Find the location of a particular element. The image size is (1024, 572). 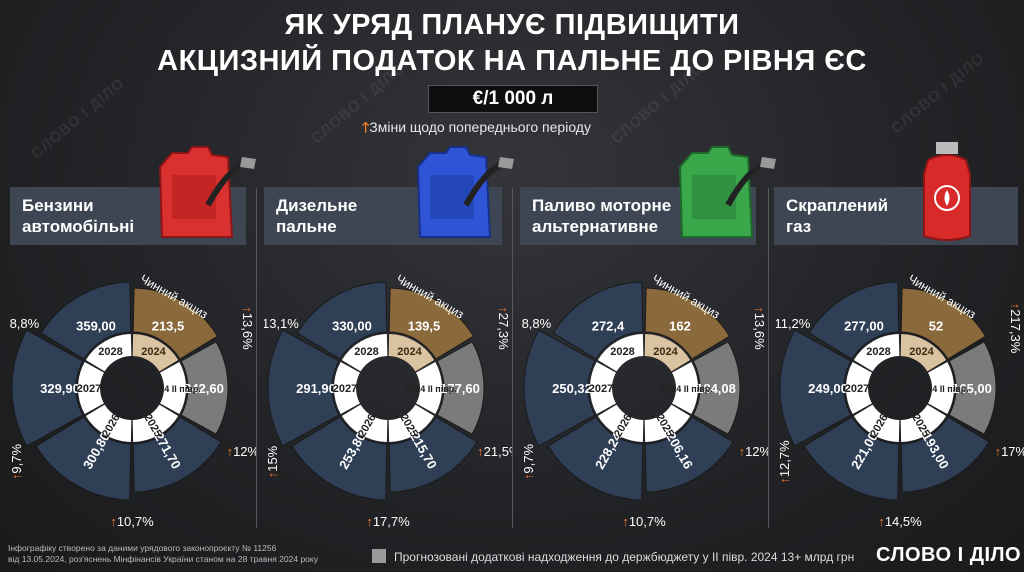

value-label: 242,60 is located at coordinates (204, 388).